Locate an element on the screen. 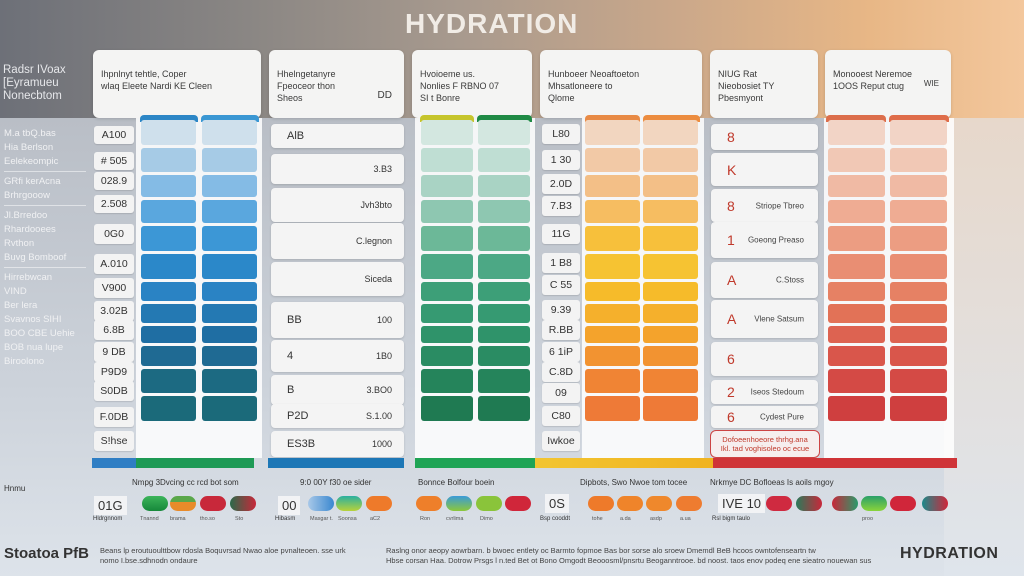 This screenshot has width=1024, height=576. data-row: 3.B3 is located at coordinates (337, 169).